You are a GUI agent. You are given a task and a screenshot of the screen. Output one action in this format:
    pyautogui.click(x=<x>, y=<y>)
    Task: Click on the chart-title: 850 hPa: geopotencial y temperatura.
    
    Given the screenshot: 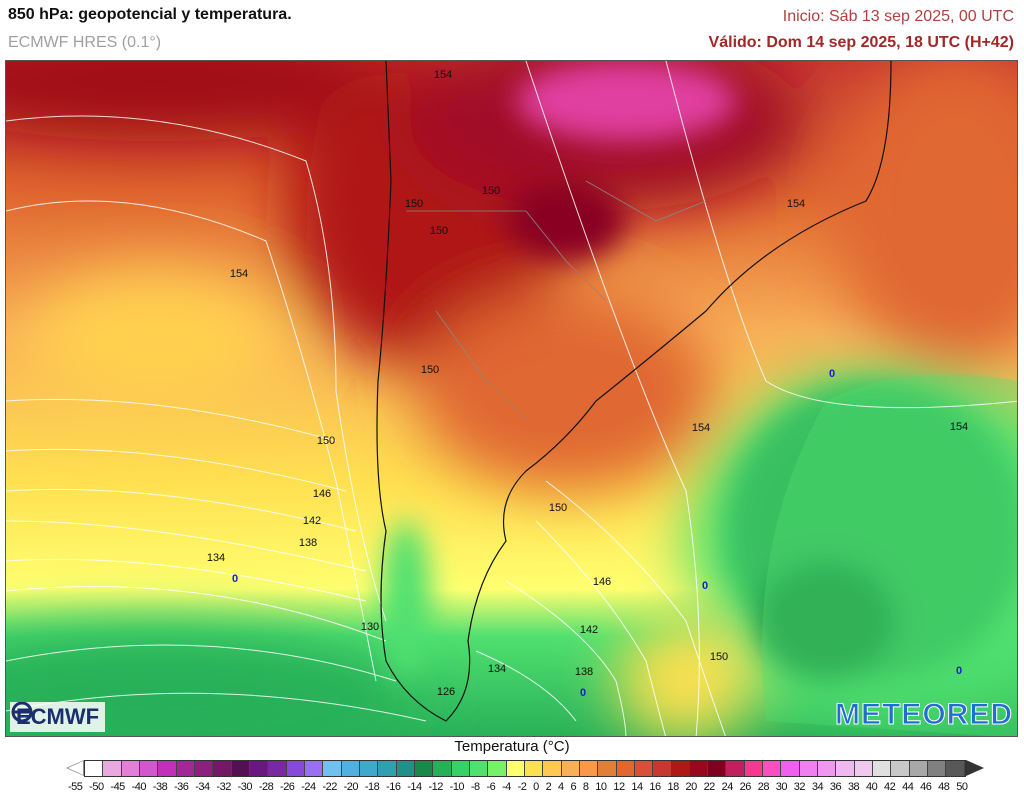 What is the action you would take?
    pyautogui.click(x=150, y=14)
    